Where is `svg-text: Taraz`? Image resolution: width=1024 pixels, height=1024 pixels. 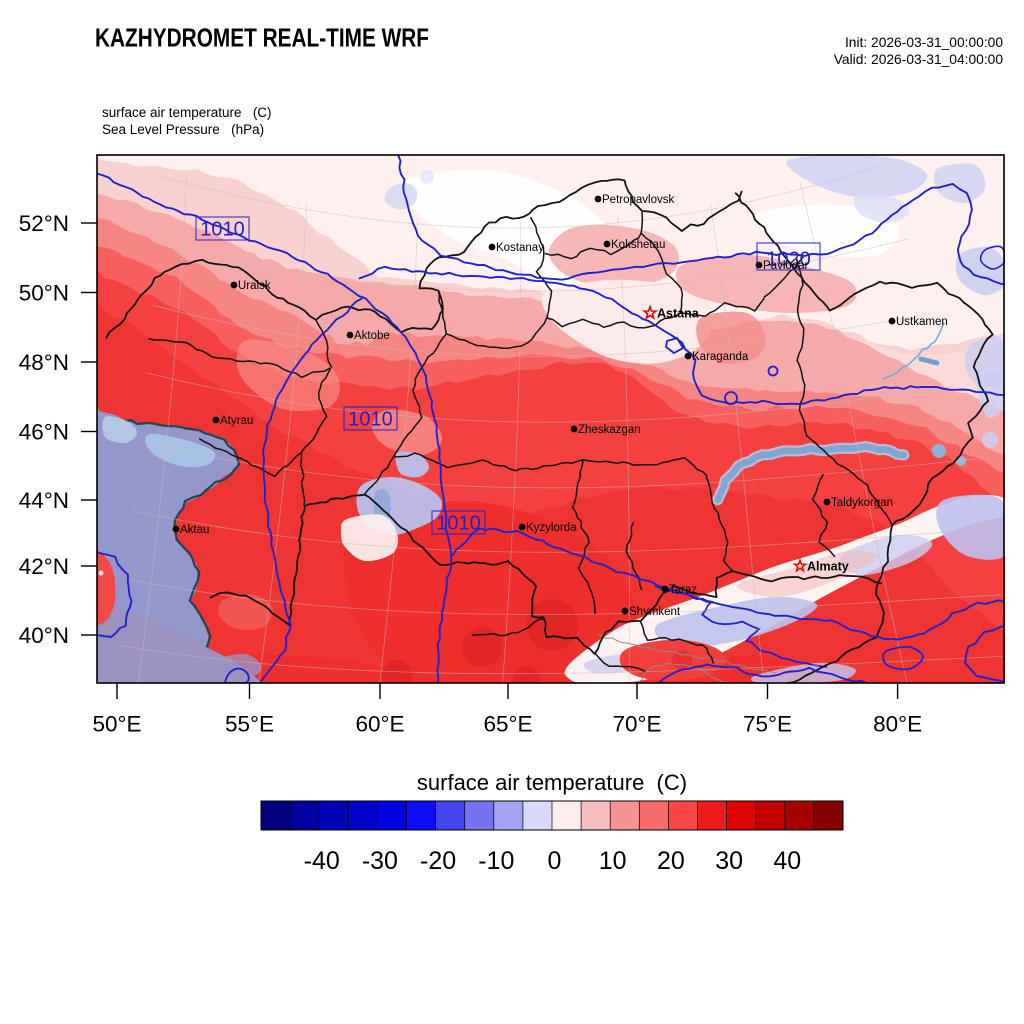 svg-text: Taraz is located at coordinates (683, 590).